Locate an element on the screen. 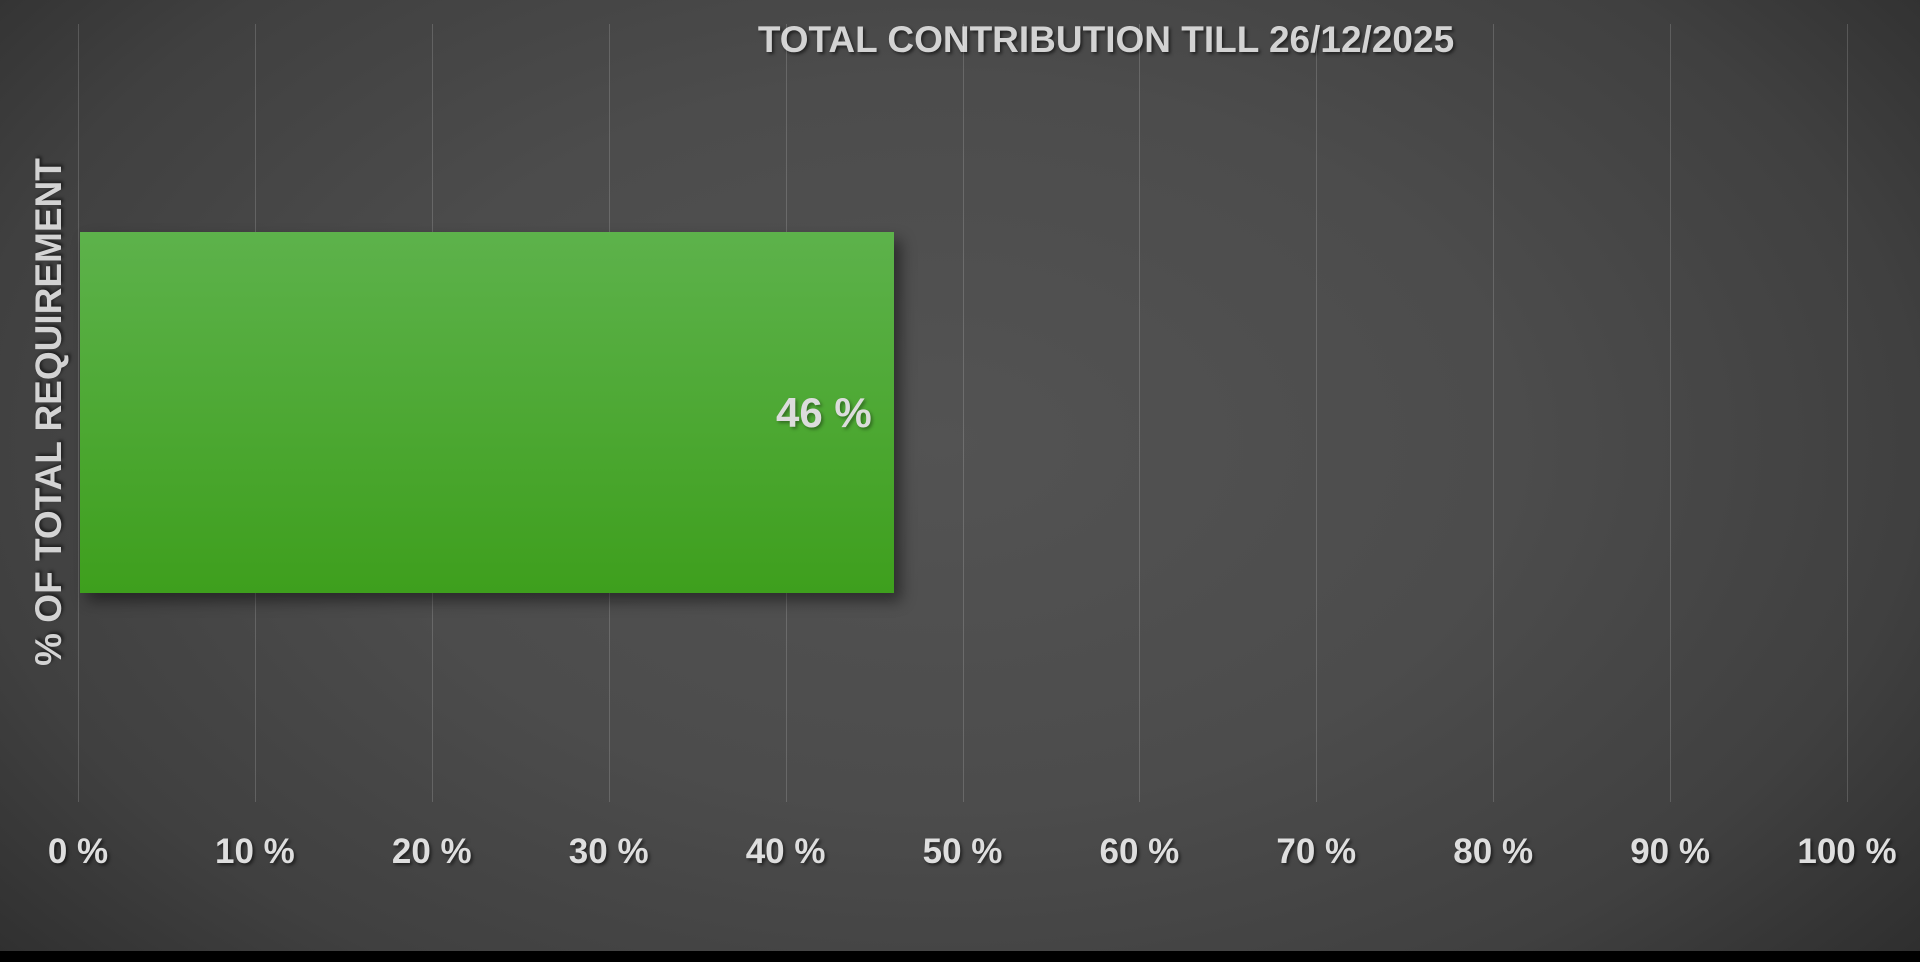 Image resolution: width=1920 pixels, height=962 pixels. x-tick-label-40: 40 % is located at coordinates (785, 851).